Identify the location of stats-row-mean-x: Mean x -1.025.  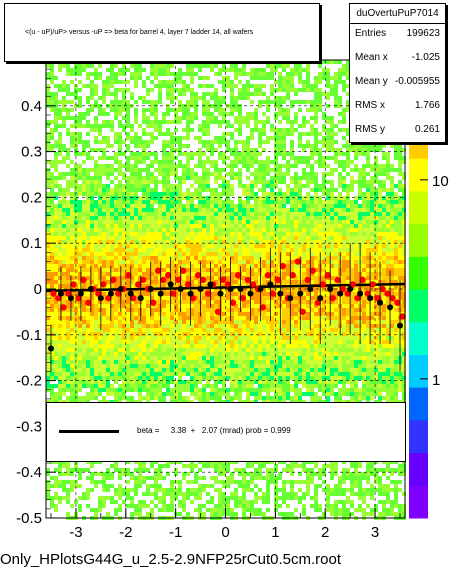
(397, 62).